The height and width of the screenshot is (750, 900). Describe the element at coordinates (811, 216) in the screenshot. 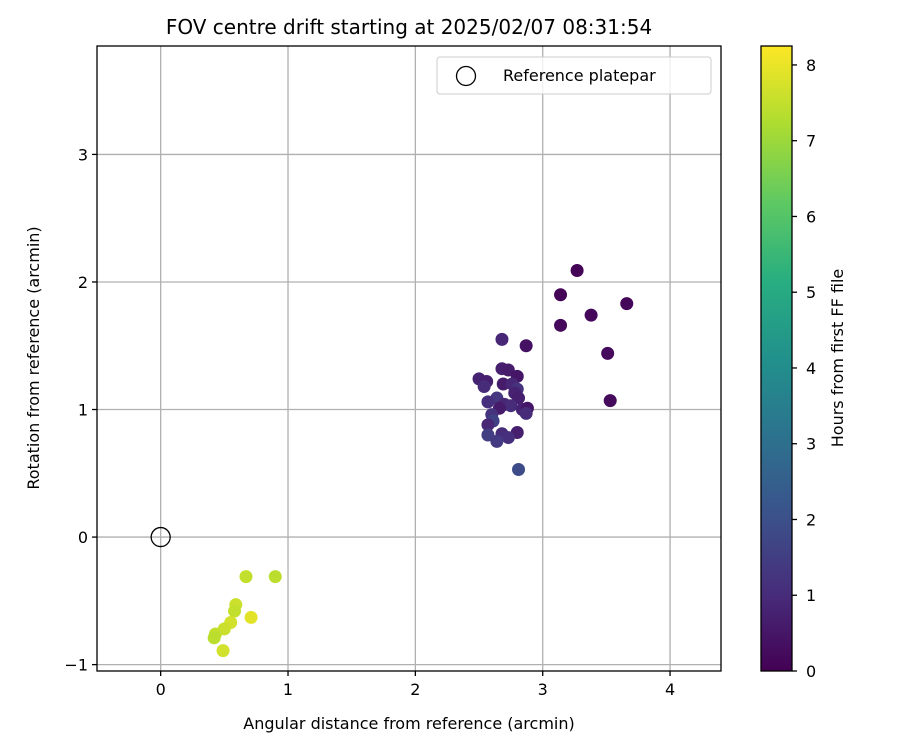

I see `colorbar-tick-label: 6` at that location.